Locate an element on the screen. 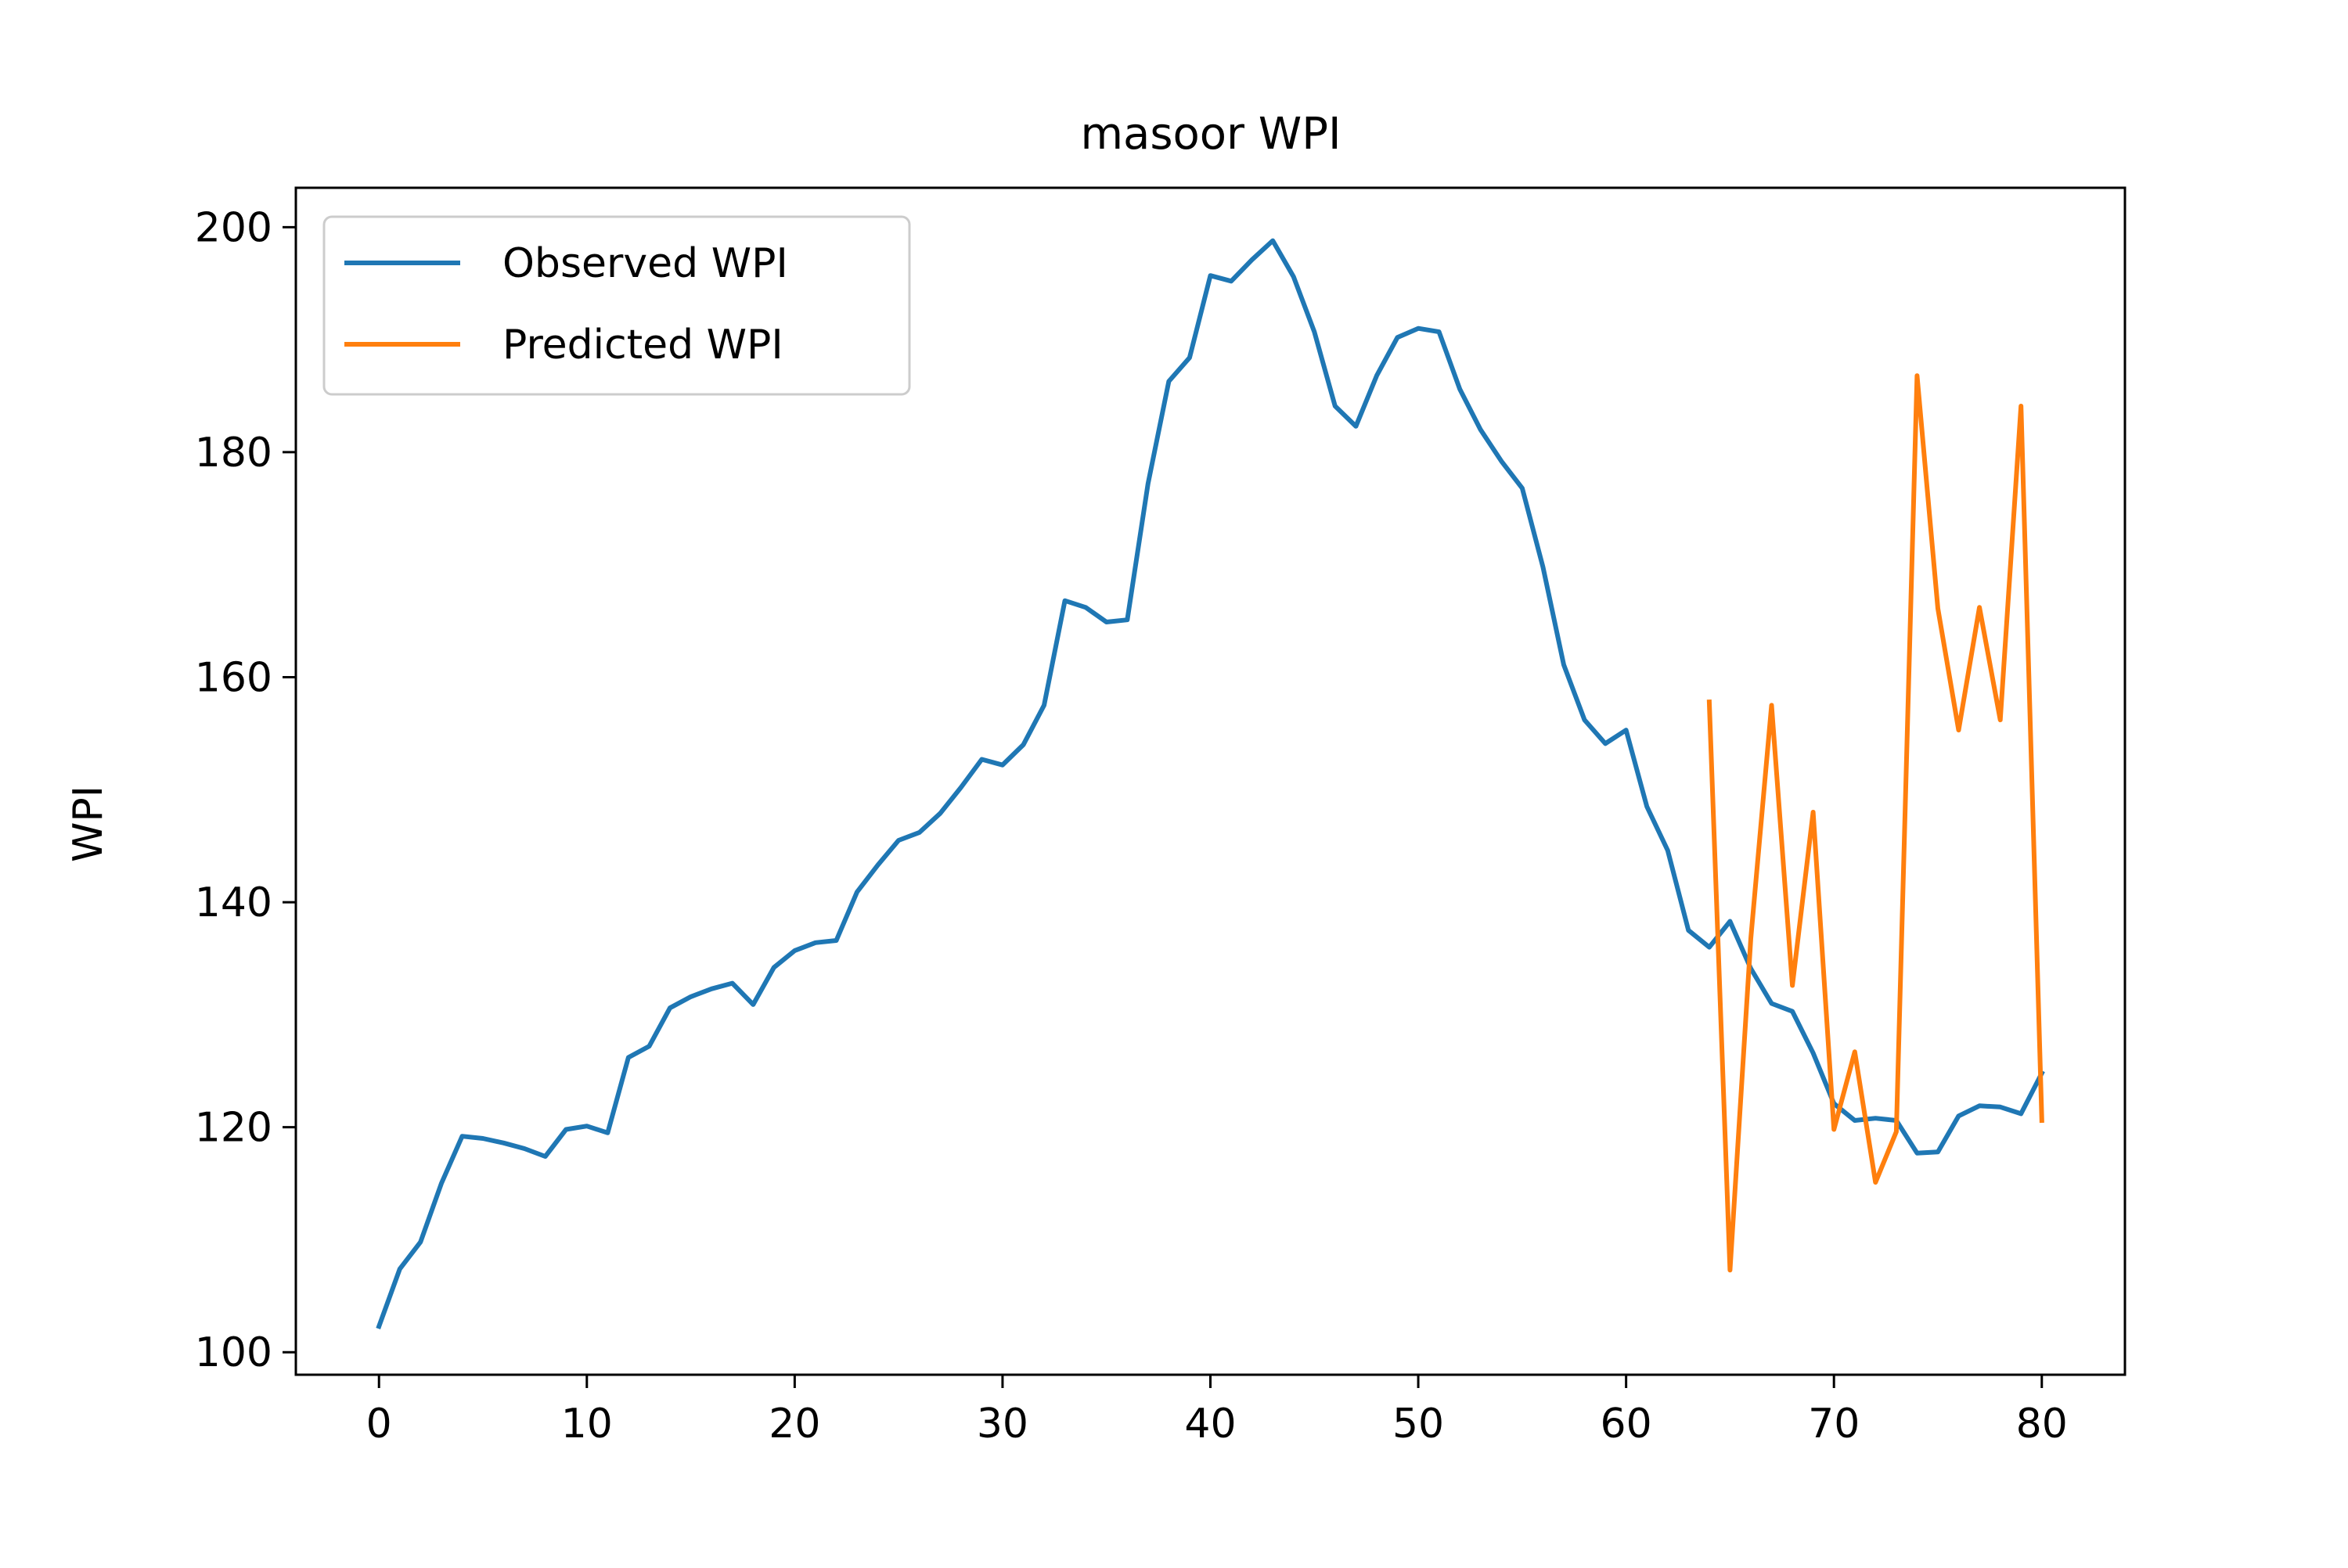 The width and height of the screenshot is (2348, 1568). x-tick-label: 20 is located at coordinates (794, 1425).